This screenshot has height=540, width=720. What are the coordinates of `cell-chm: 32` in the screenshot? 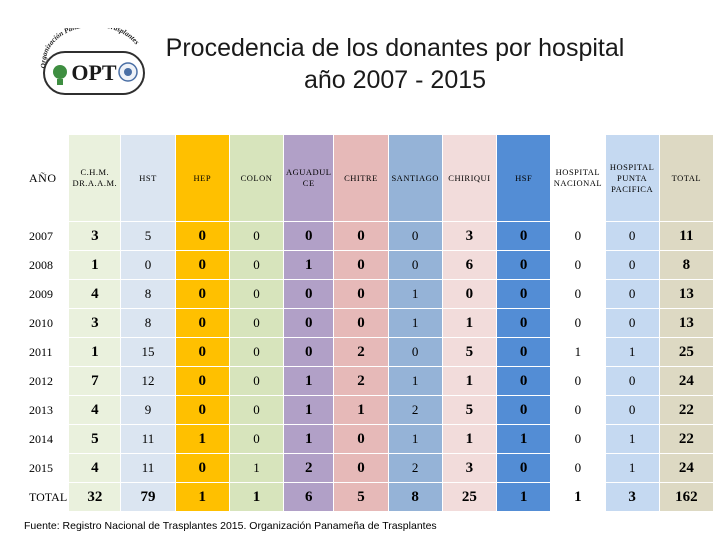 It's located at (95, 497).